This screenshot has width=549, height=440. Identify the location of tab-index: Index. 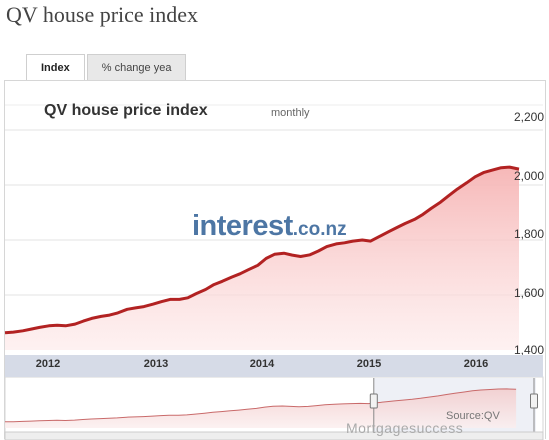
(55, 68).